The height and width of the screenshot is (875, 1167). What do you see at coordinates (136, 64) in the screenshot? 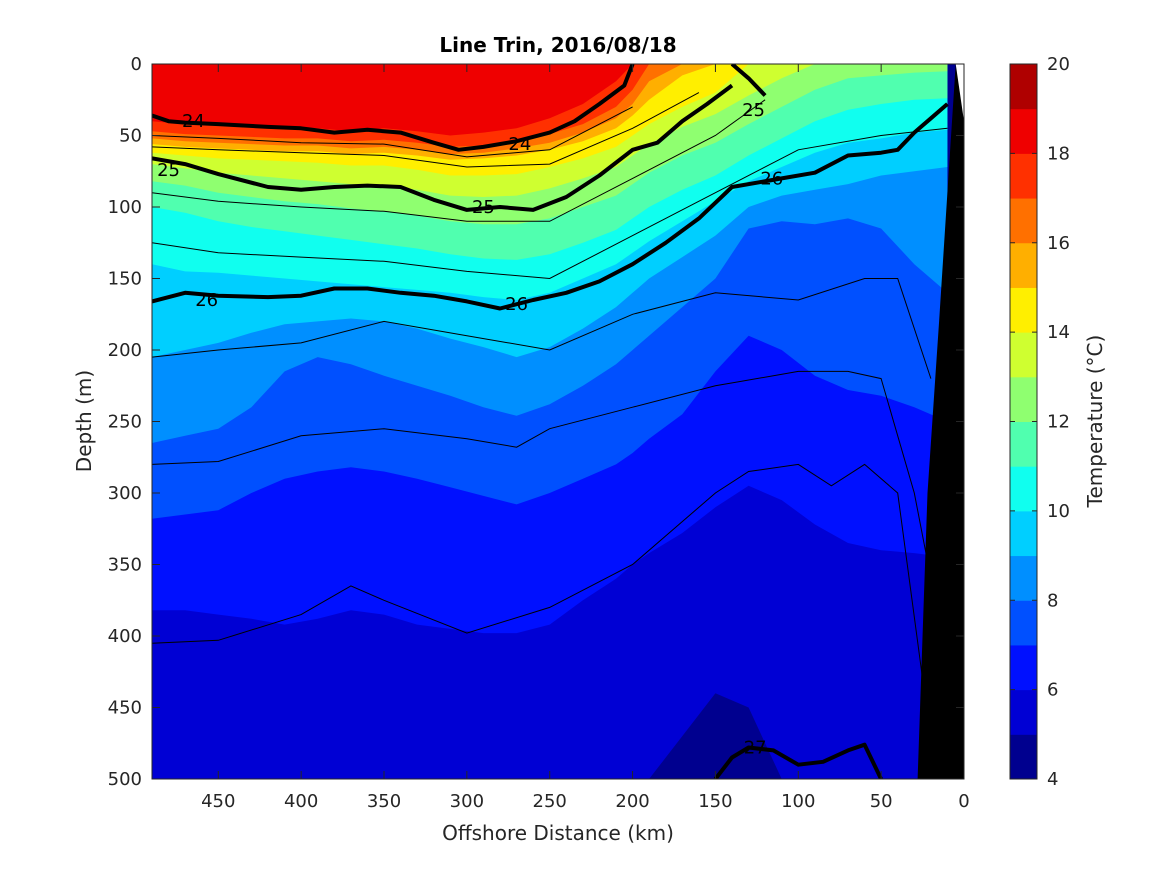
I see `y-tick-label: 0` at bounding box center [136, 64].